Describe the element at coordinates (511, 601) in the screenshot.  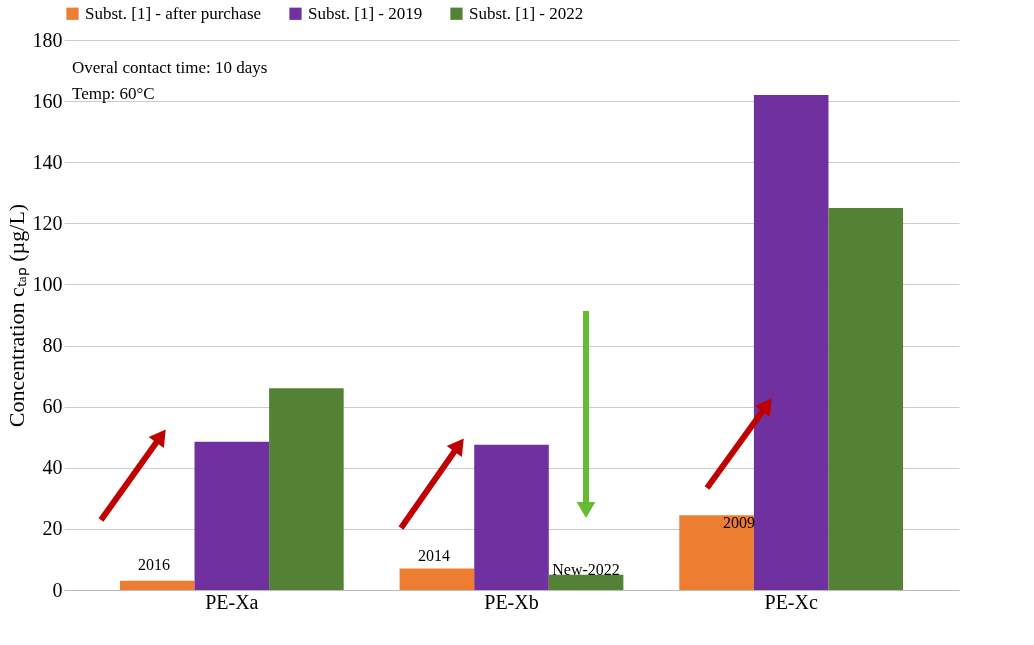
I see `x-tick-label: PE-Xb` at that location.